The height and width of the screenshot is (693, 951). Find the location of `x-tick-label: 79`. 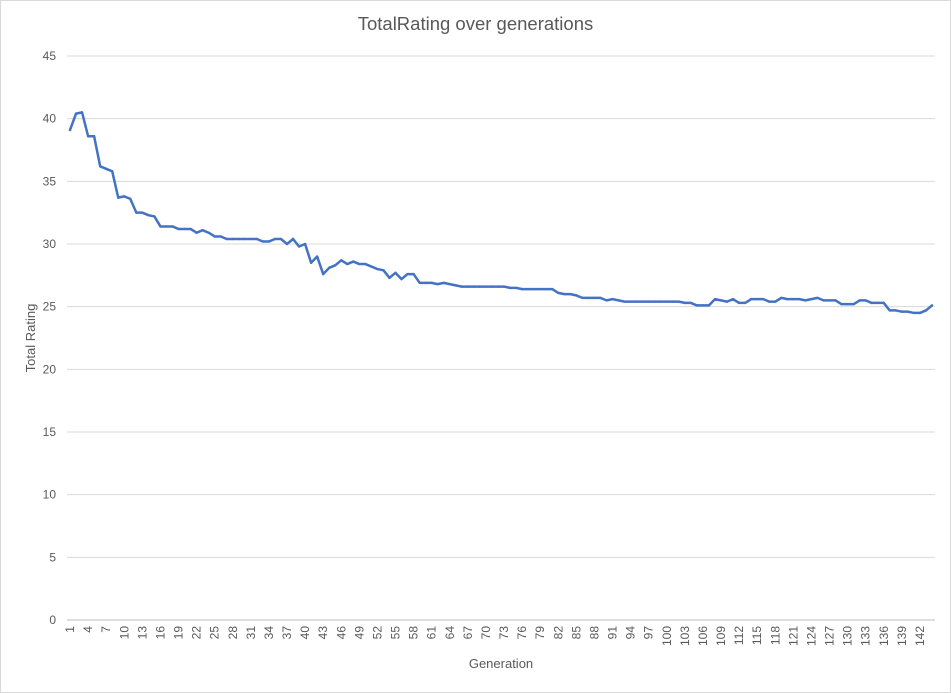

x-tick-label: 79 is located at coordinates (540, 633).